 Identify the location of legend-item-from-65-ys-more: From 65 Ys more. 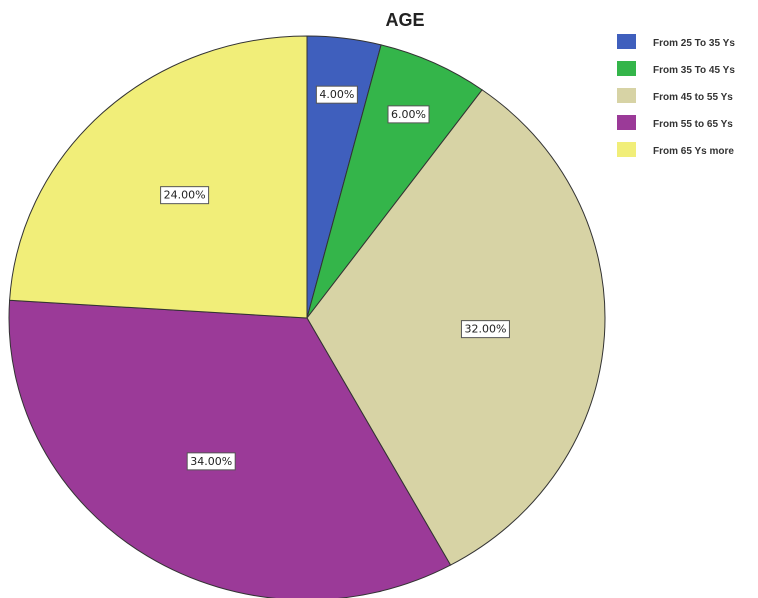
(675, 149).